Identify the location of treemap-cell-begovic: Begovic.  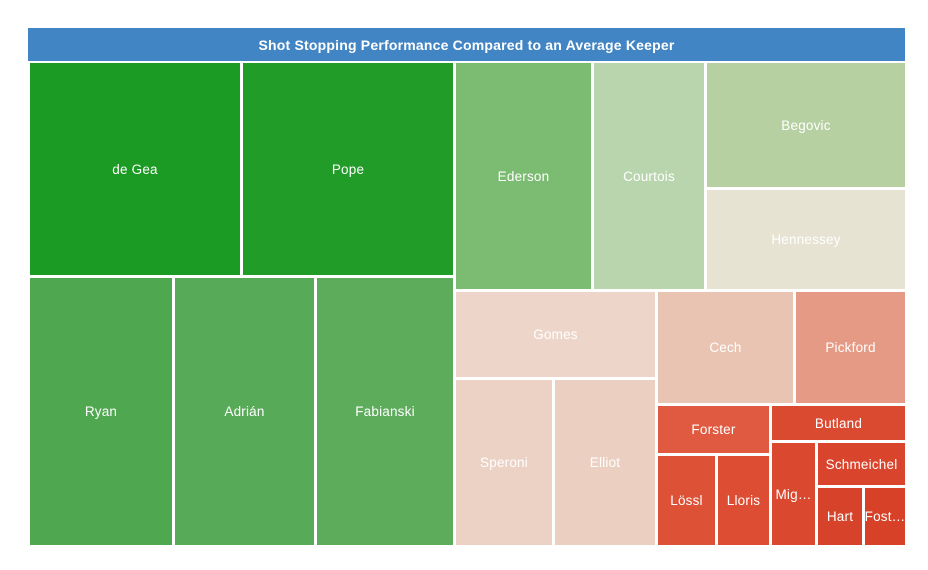
(806, 125).